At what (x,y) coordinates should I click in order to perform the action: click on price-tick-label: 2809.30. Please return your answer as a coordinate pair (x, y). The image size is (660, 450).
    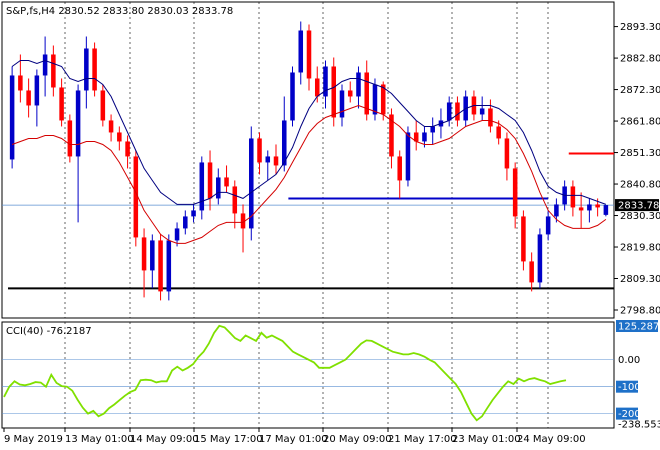
    Looking at the image, I should click on (640, 279).